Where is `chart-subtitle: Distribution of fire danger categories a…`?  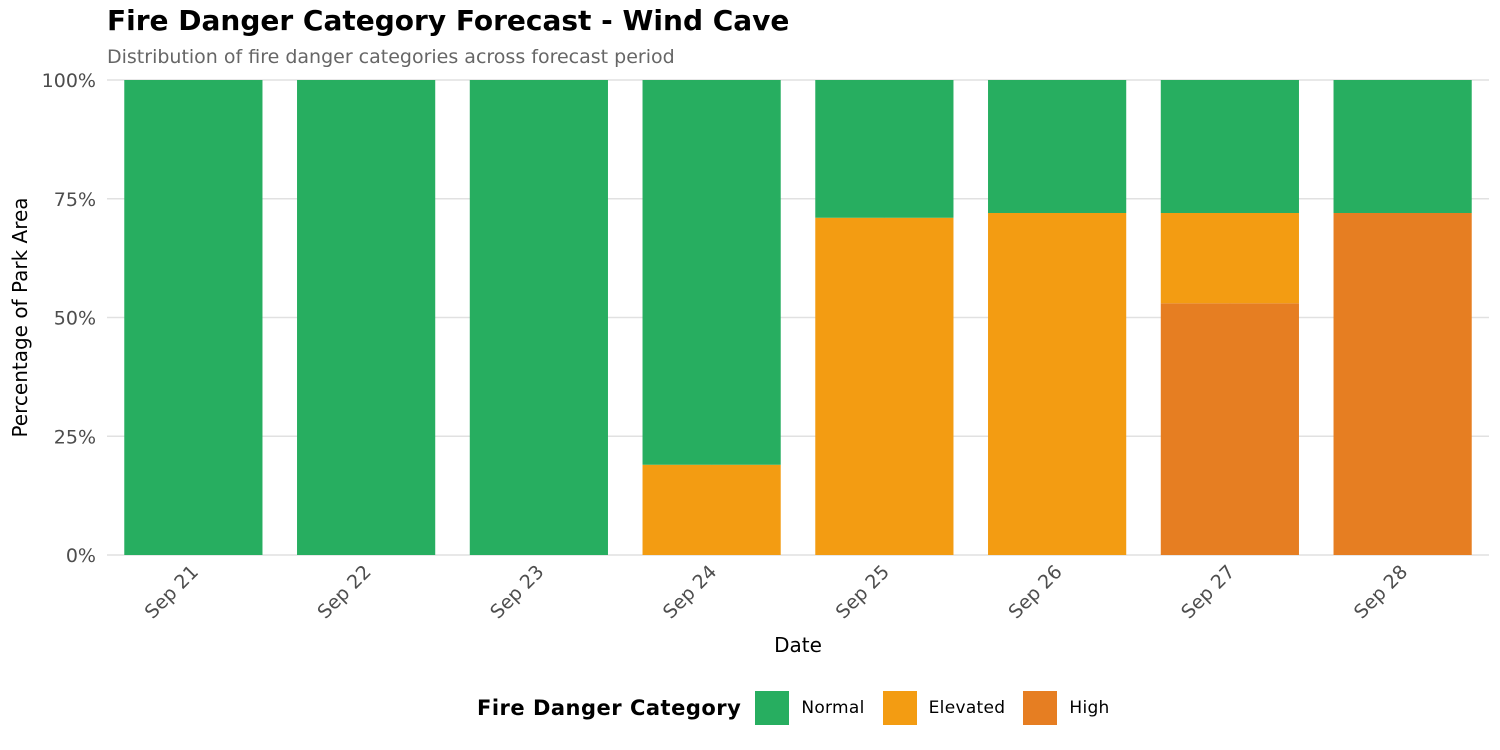
chart-subtitle: Distribution of fire danger categories a… is located at coordinates (391, 57).